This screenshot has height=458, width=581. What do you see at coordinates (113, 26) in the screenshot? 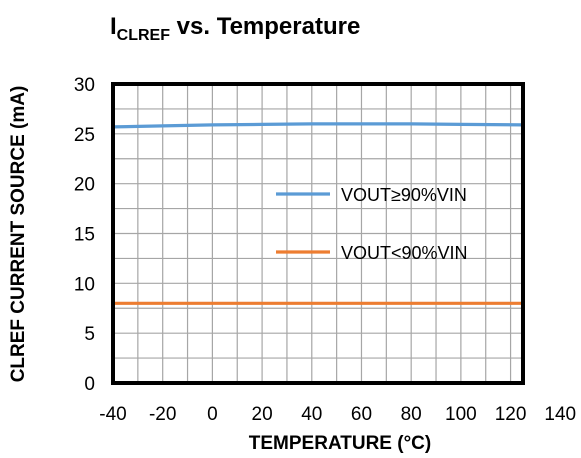
I see `chart-title-main: I` at bounding box center [113, 26].